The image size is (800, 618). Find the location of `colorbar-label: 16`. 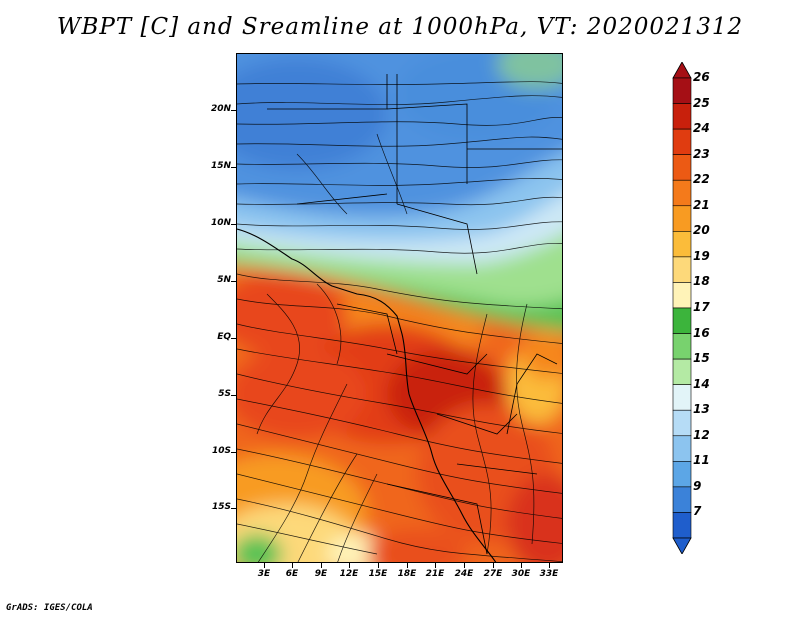

colorbar-label: 16 is located at coordinates (701, 332).